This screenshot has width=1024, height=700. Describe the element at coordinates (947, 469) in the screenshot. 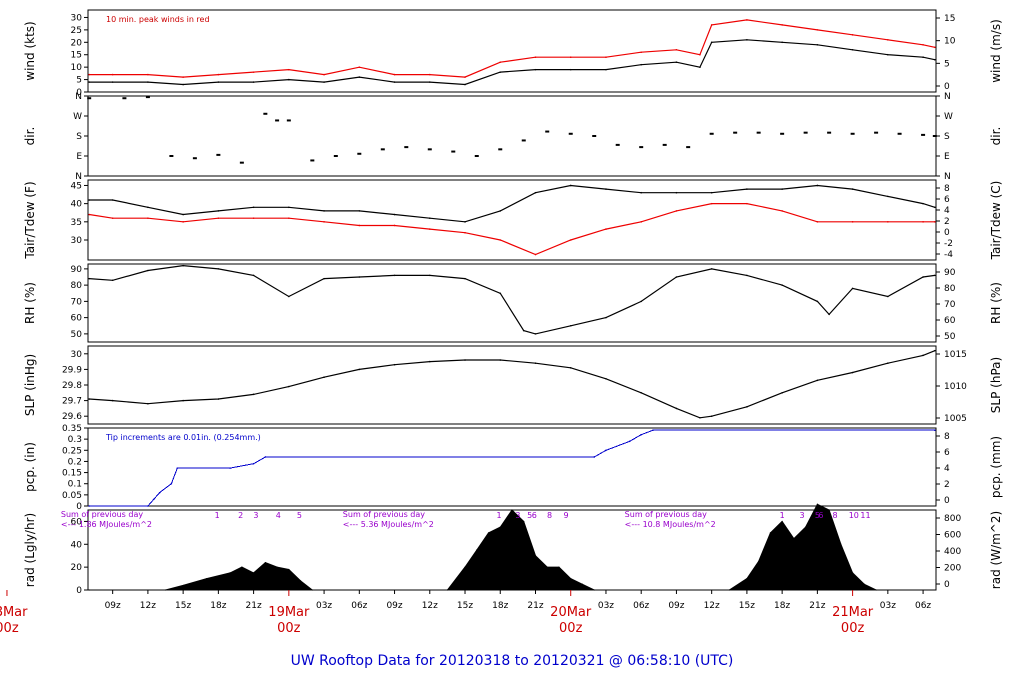

I see `y-tick-label-right: 4` at that location.